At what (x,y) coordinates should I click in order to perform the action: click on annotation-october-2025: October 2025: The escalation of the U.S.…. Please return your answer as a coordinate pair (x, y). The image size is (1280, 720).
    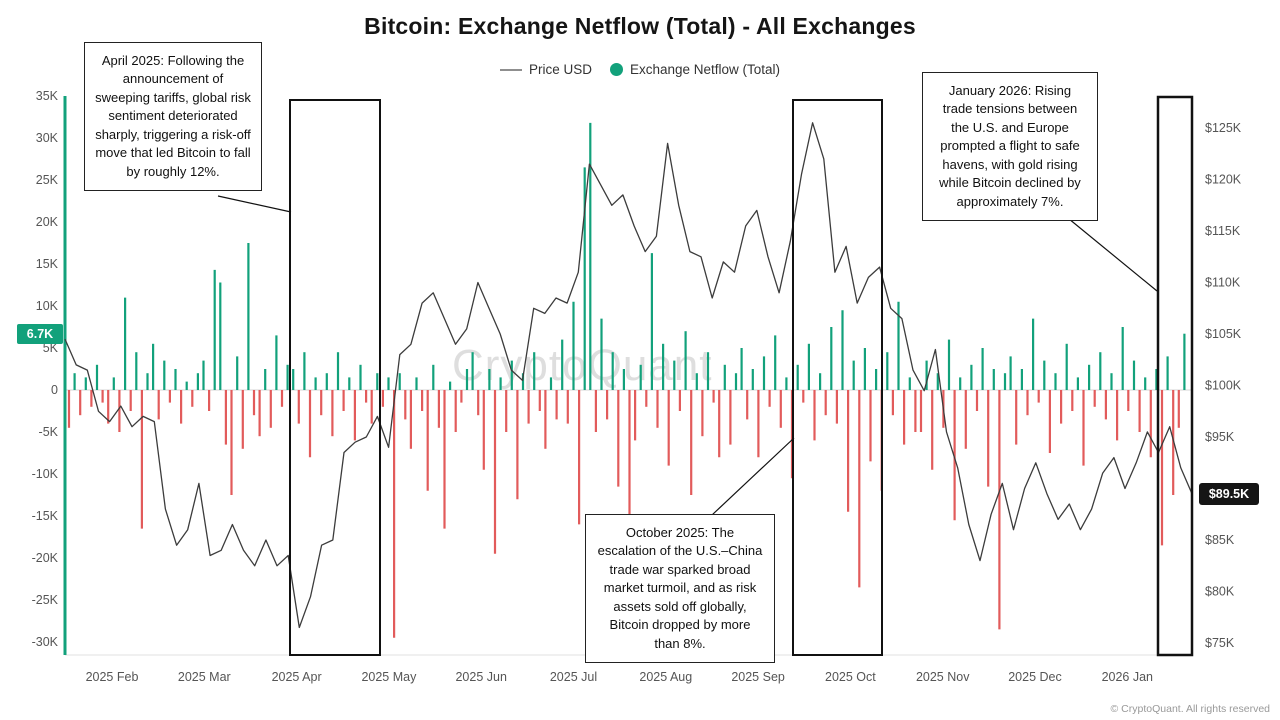
    Looking at the image, I should click on (680, 589).